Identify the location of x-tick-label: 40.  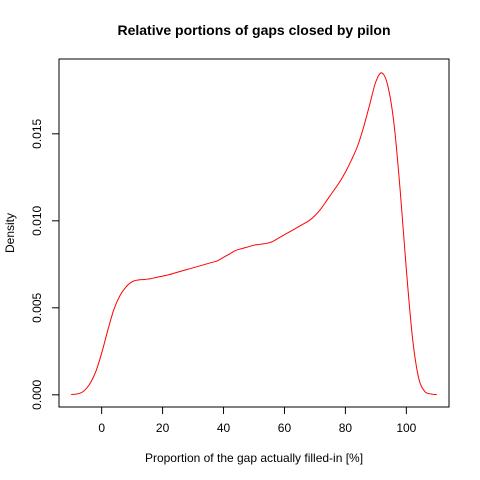
(224, 428).